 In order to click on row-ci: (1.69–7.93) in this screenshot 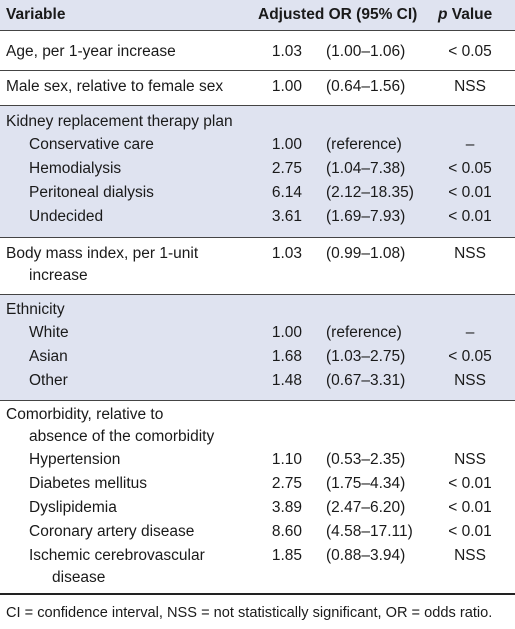, I will do `click(366, 216)`.